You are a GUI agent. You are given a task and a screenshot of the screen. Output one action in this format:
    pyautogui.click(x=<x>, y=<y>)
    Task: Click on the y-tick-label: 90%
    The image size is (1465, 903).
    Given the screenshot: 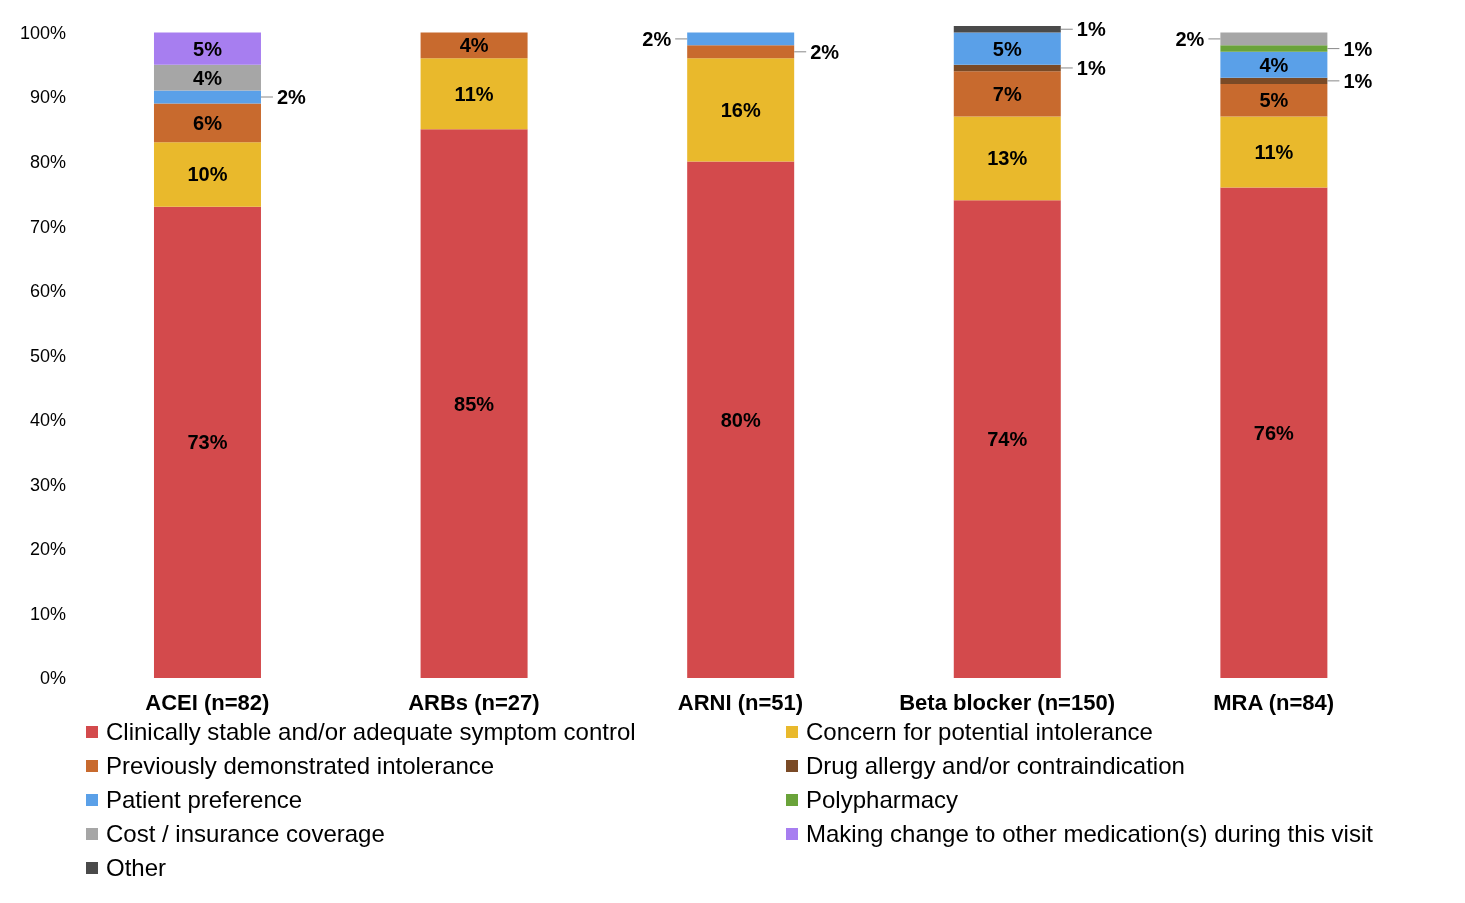 What is the action you would take?
    pyautogui.click(x=47, y=97)
    